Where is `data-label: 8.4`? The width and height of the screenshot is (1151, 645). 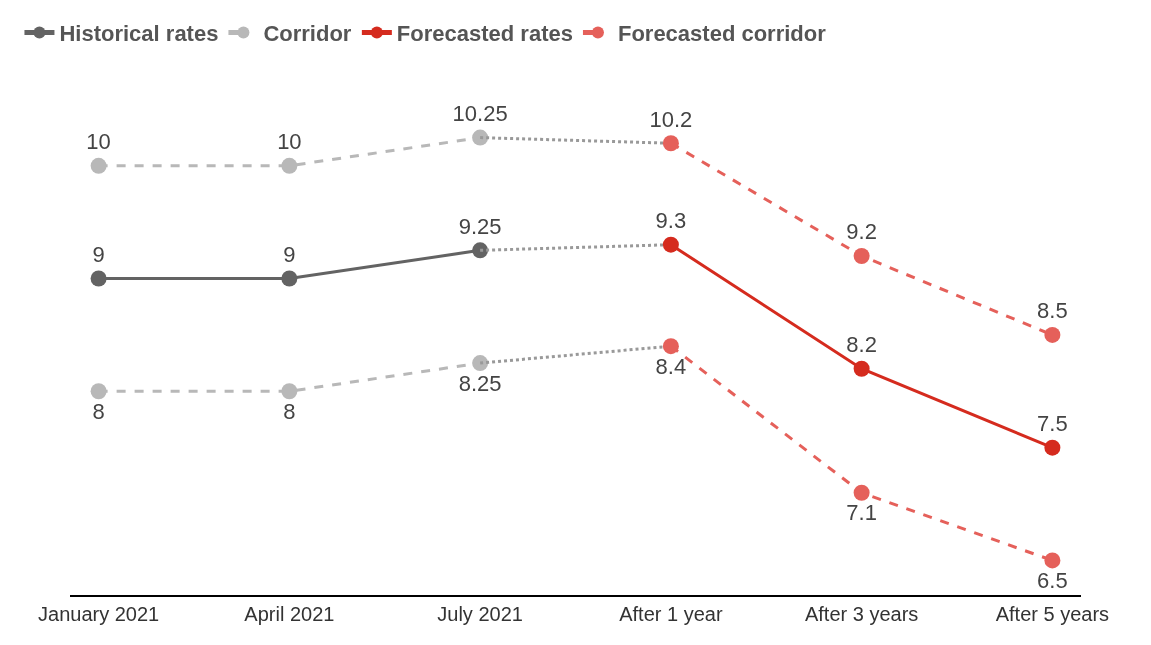 data-label: 8.4 is located at coordinates (671, 366).